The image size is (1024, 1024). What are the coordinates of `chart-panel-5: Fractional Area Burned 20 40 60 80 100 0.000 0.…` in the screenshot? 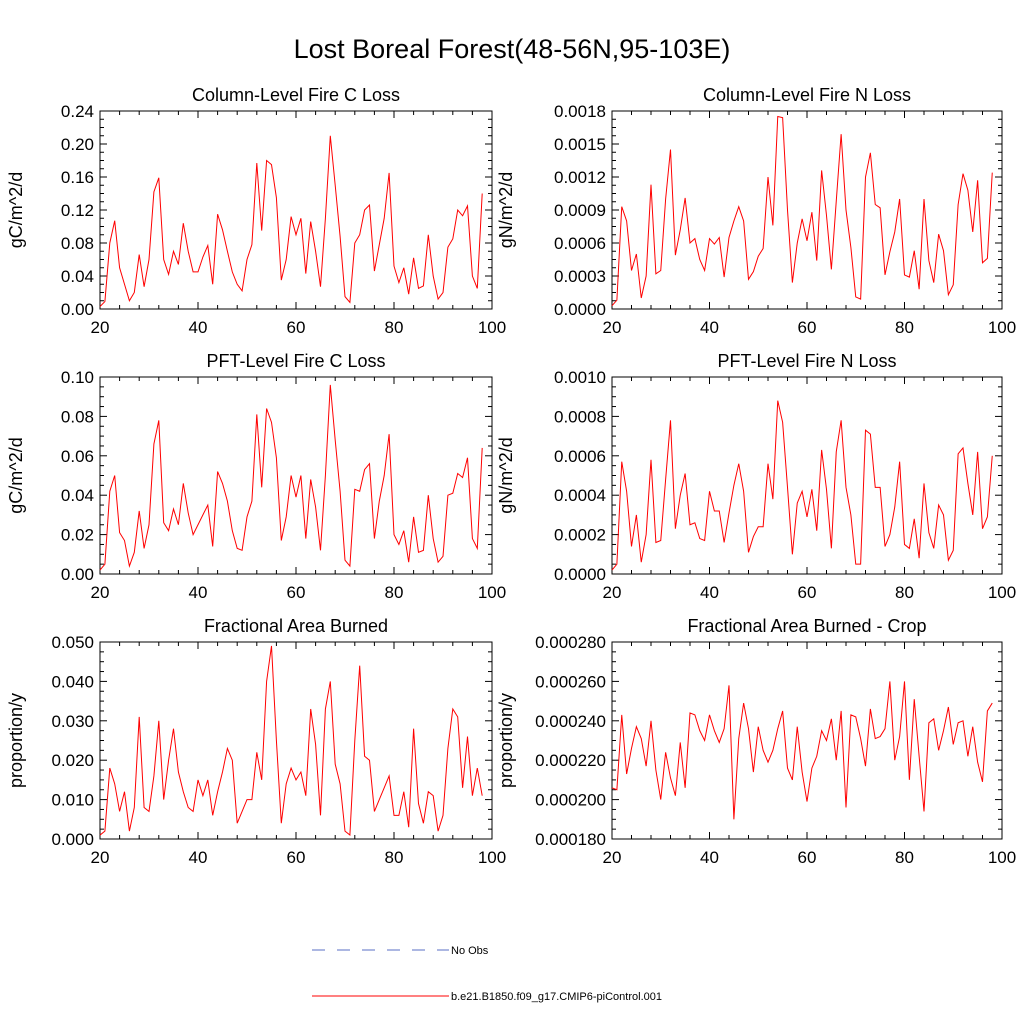 It's located at (256, 741).